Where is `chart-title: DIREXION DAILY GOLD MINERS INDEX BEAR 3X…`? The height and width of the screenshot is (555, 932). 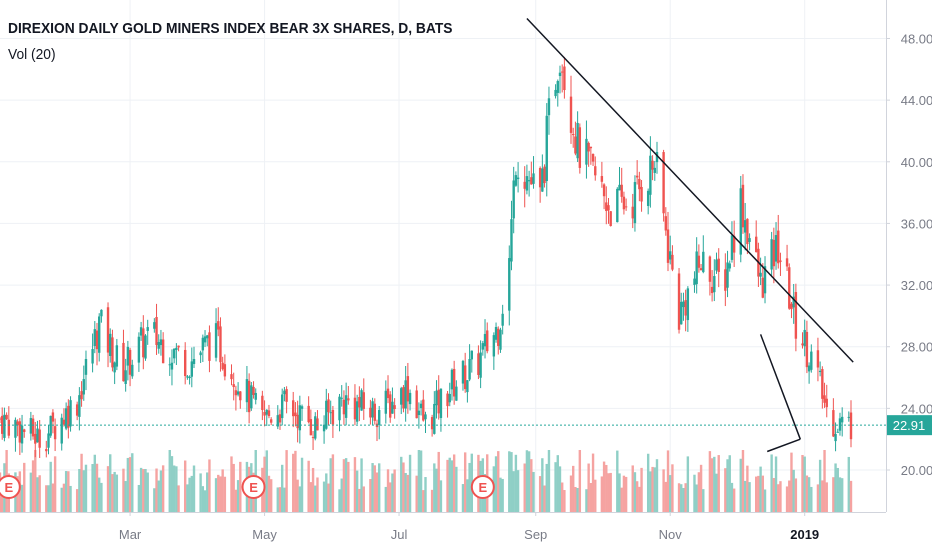 chart-title: DIREXION DAILY GOLD MINERS INDEX BEAR 3X… is located at coordinates (230, 28).